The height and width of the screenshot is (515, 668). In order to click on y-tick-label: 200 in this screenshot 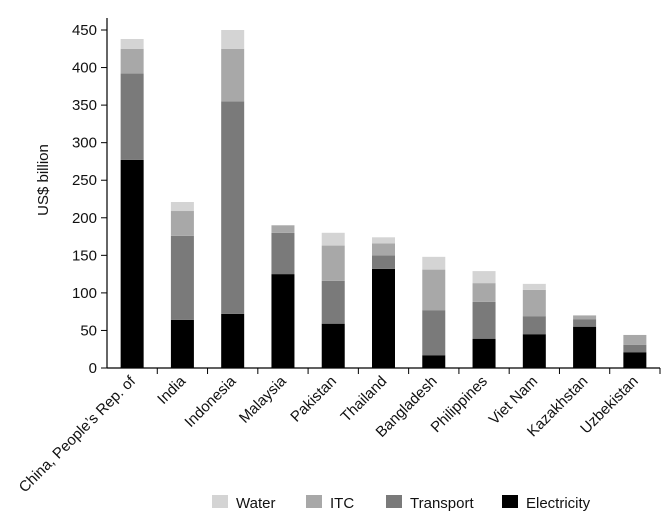, I will do `click(84, 218)`.